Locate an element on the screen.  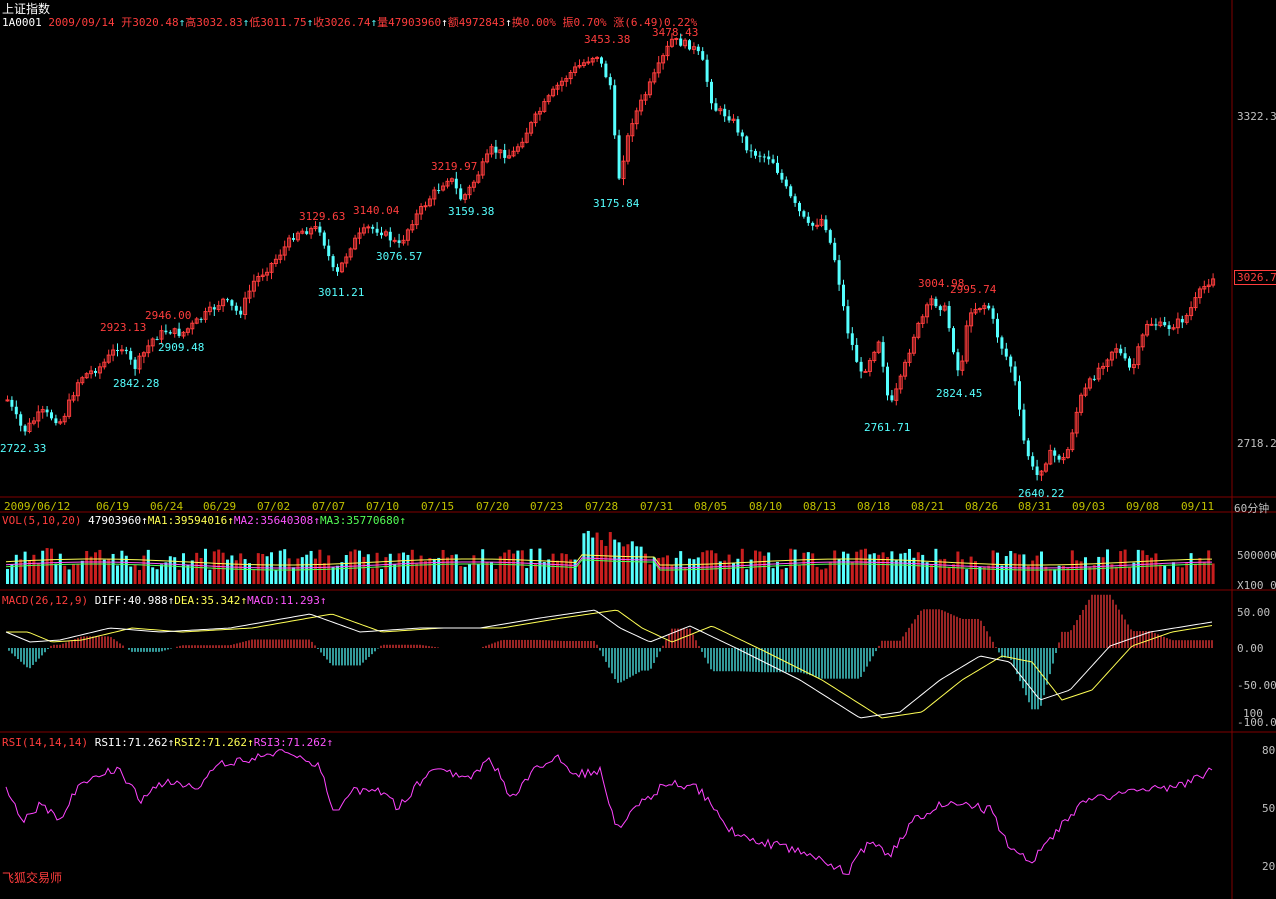
macd-dea-line is located at coordinates (609, 664).